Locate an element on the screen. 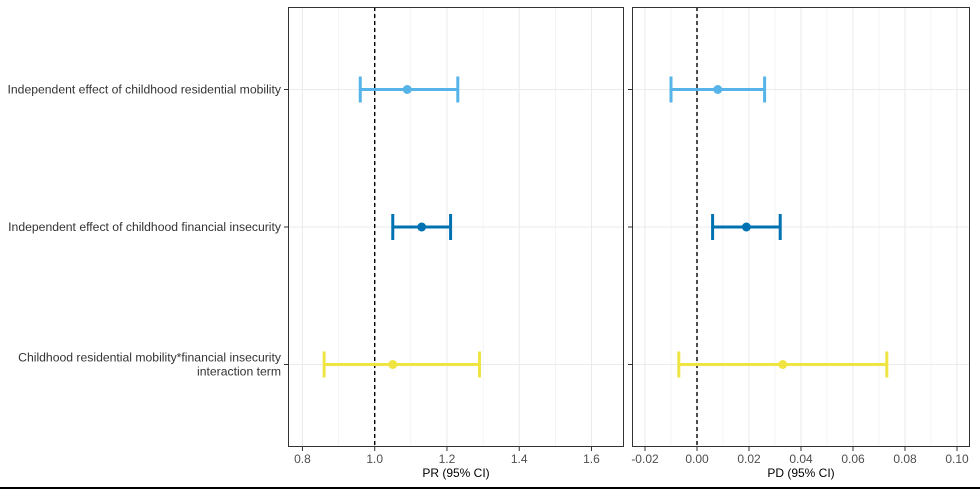 This screenshot has height=490, width=980. x-tick-label: 0.02 is located at coordinates (749, 459).